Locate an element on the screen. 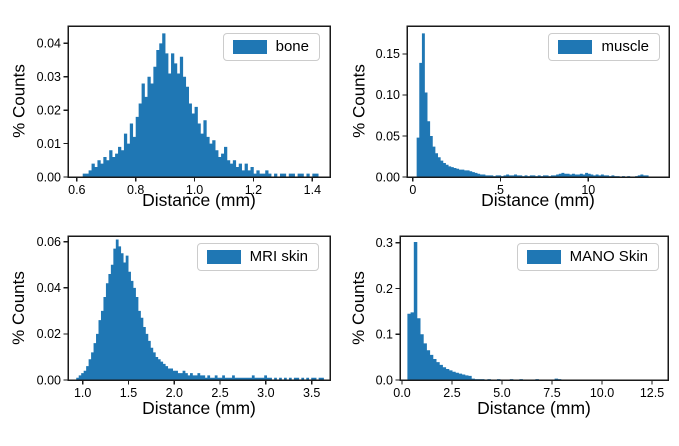  legend-mano-skin: MANO Skin is located at coordinates (587, 257).